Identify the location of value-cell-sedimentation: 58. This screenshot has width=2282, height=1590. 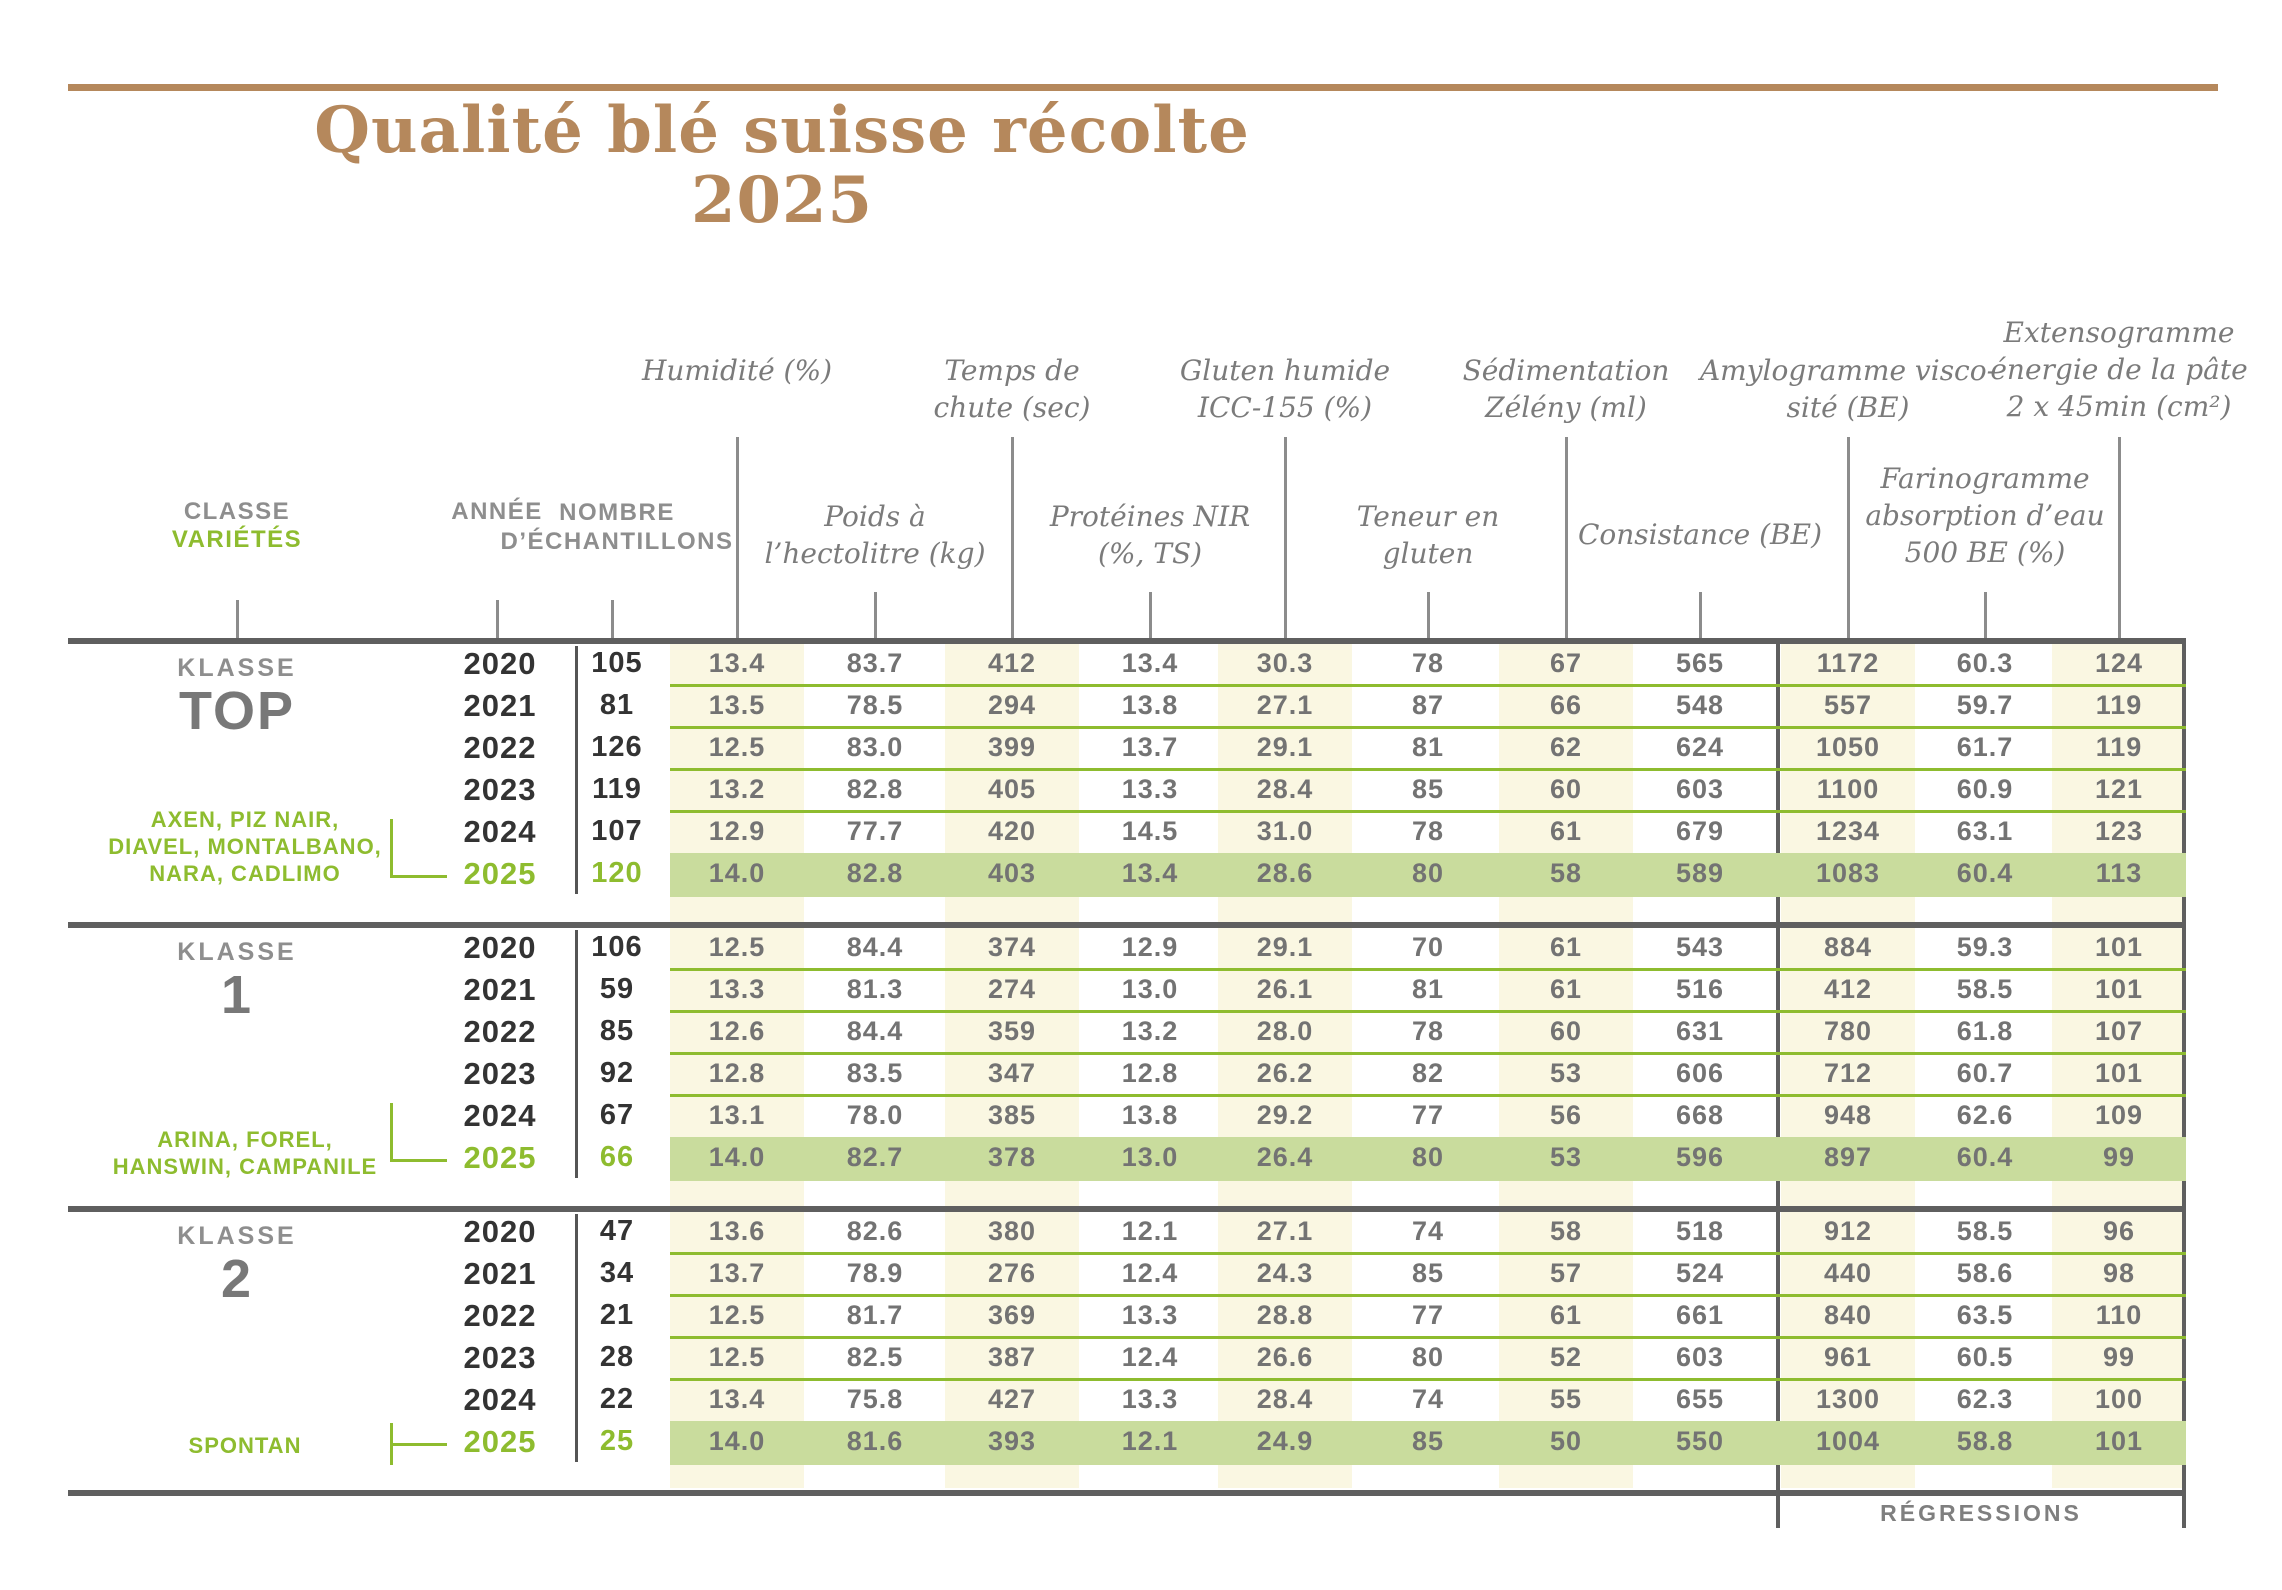
(1566, 873).